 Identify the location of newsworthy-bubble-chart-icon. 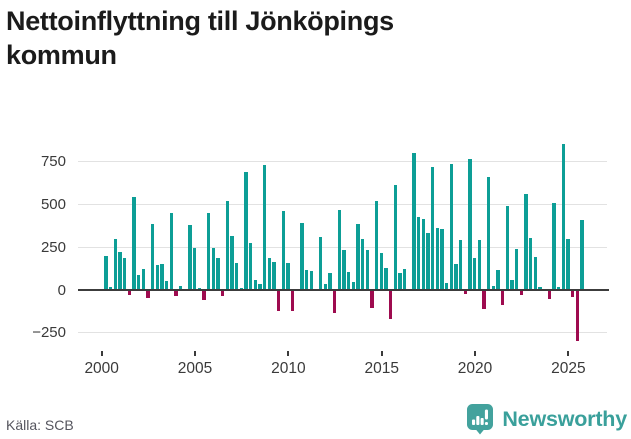
(480, 419).